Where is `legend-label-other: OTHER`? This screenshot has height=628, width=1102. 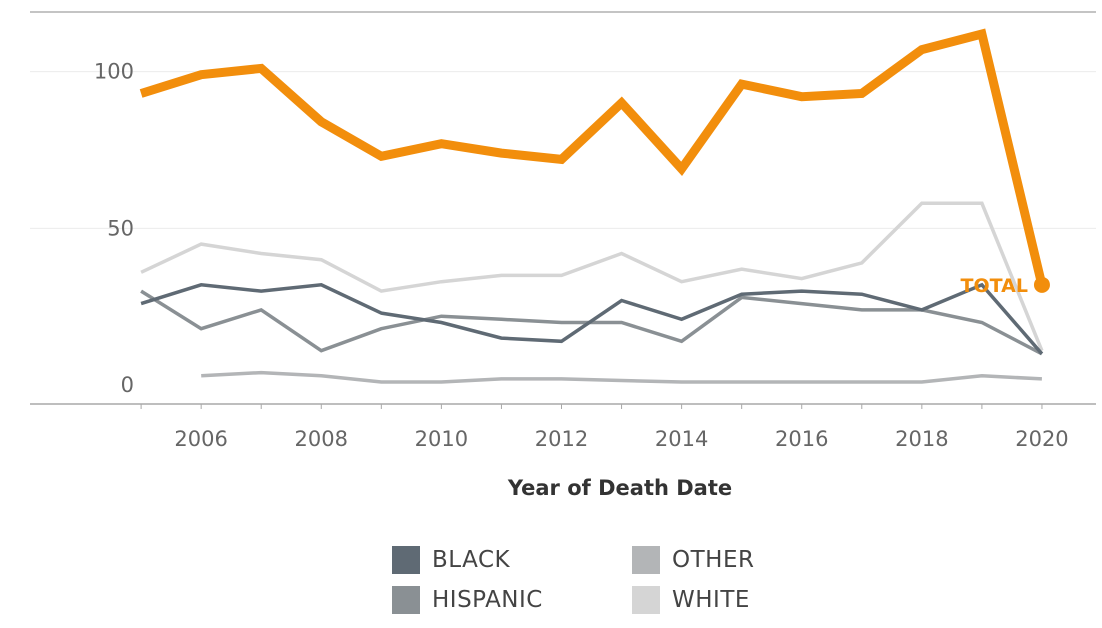
legend-label-other: OTHER is located at coordinates (713, 560).